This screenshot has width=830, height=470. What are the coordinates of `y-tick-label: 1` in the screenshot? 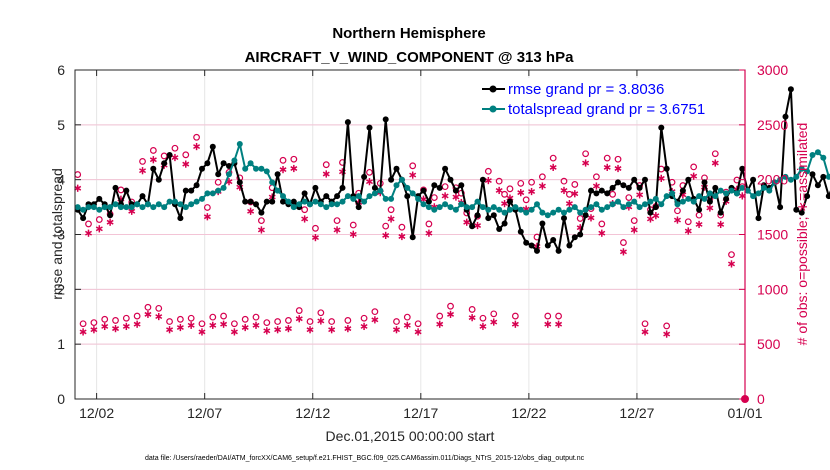 It's located at (61, 344).